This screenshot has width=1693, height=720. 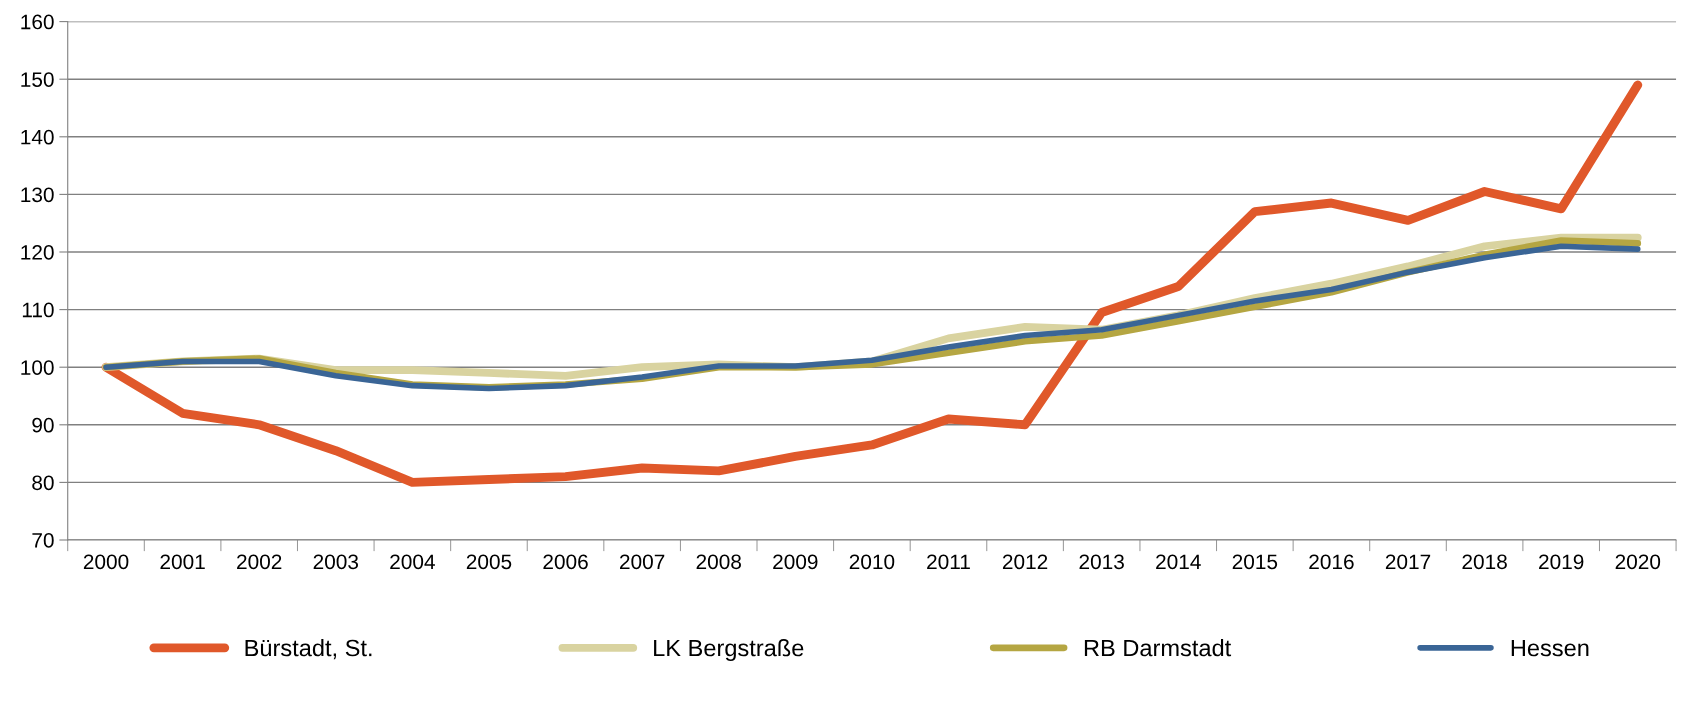 I want to click on x-tick-label: 2012, so click(x=1025, y=562).